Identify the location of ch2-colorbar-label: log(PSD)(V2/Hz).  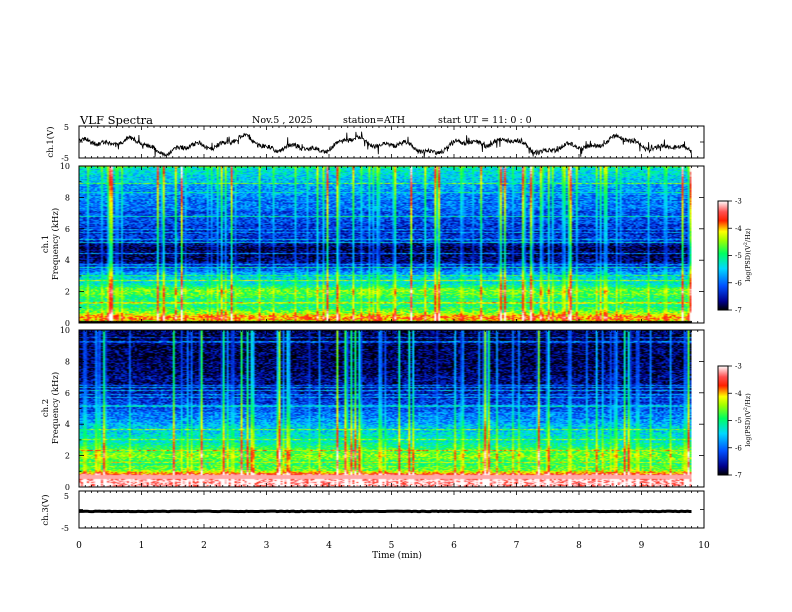
(747, 420).